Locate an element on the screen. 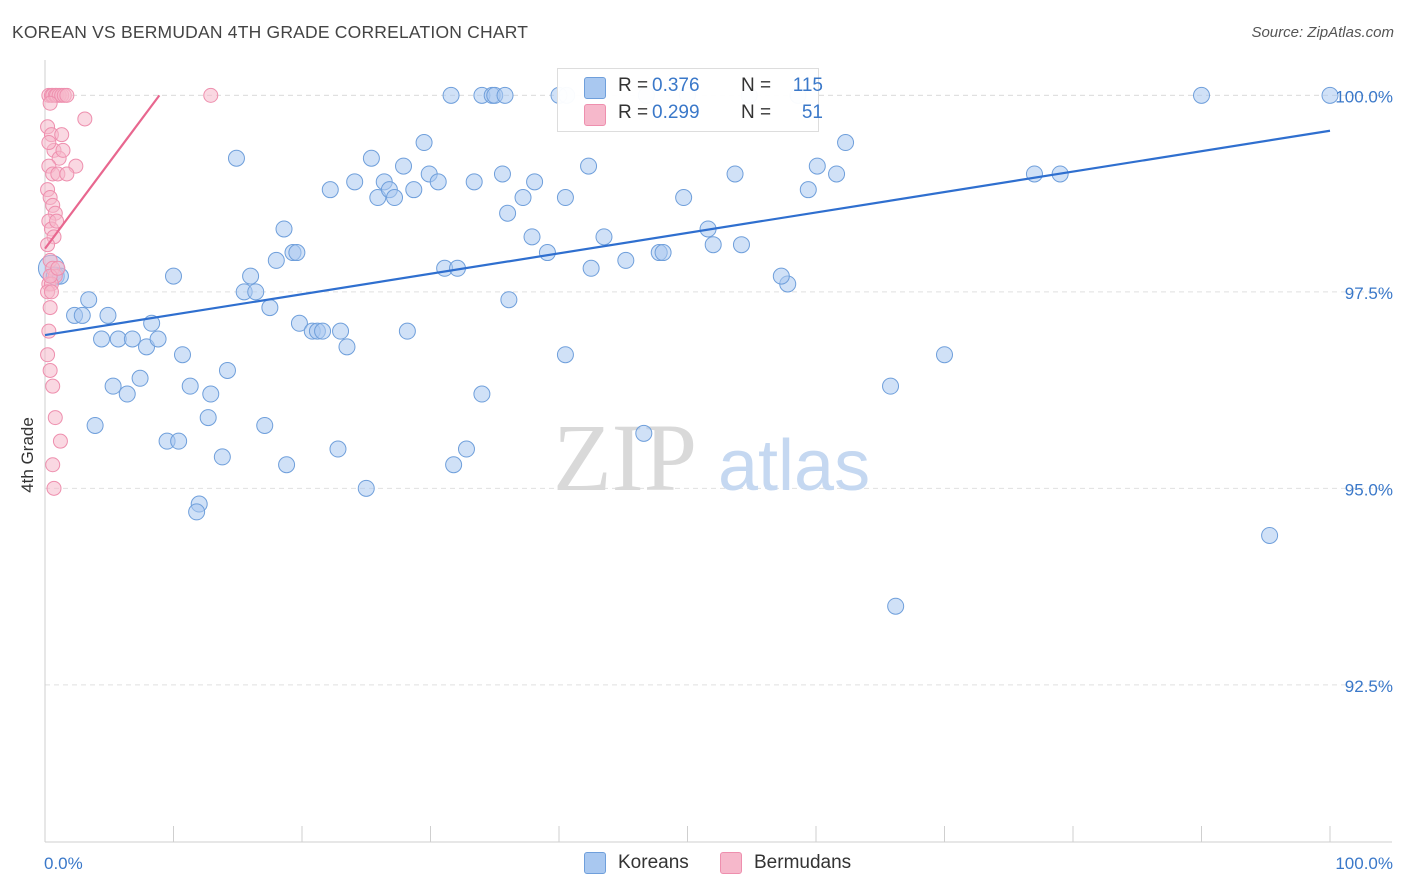 This screenshot has height=892, width=1406. n-value: 51 is located at coordinates (812, 112).